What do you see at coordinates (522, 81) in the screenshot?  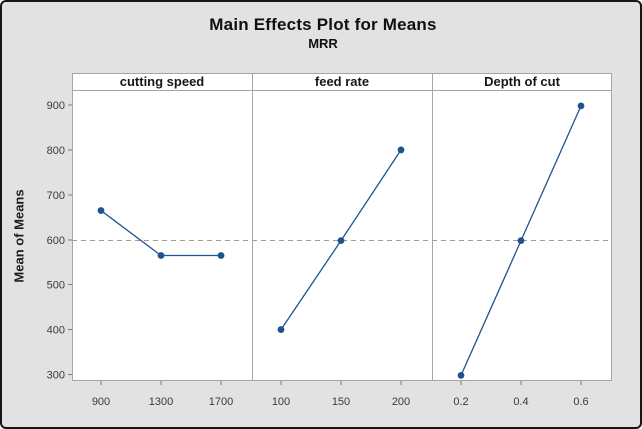 I see `panel-header-depth-of-cut: Depth of cut` at bounding box center [522, 81].